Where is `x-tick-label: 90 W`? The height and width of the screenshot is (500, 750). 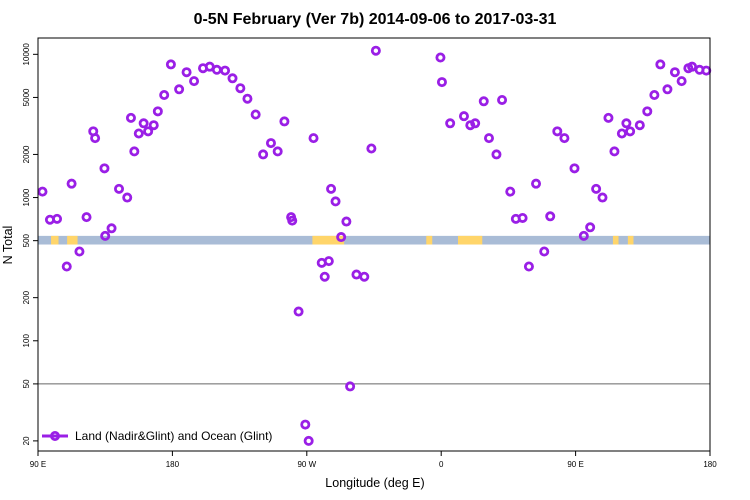 x-tick-label: 90 W is located at coordinates (306, 464).